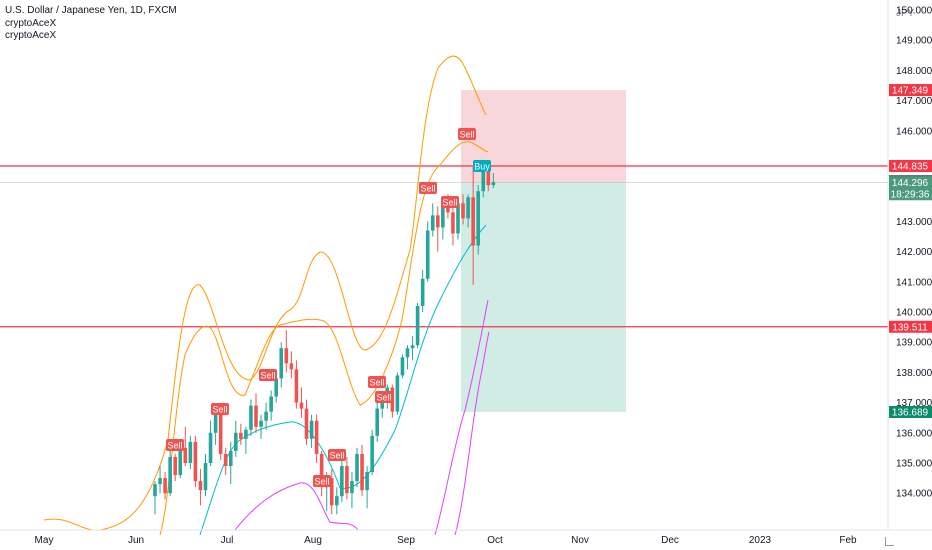 The width and height of the screenshot is (932, 550). What do you see at coordinates (910, 326) in the screenshot?
I see `support-price-badge` at bounding box center [910, 326].